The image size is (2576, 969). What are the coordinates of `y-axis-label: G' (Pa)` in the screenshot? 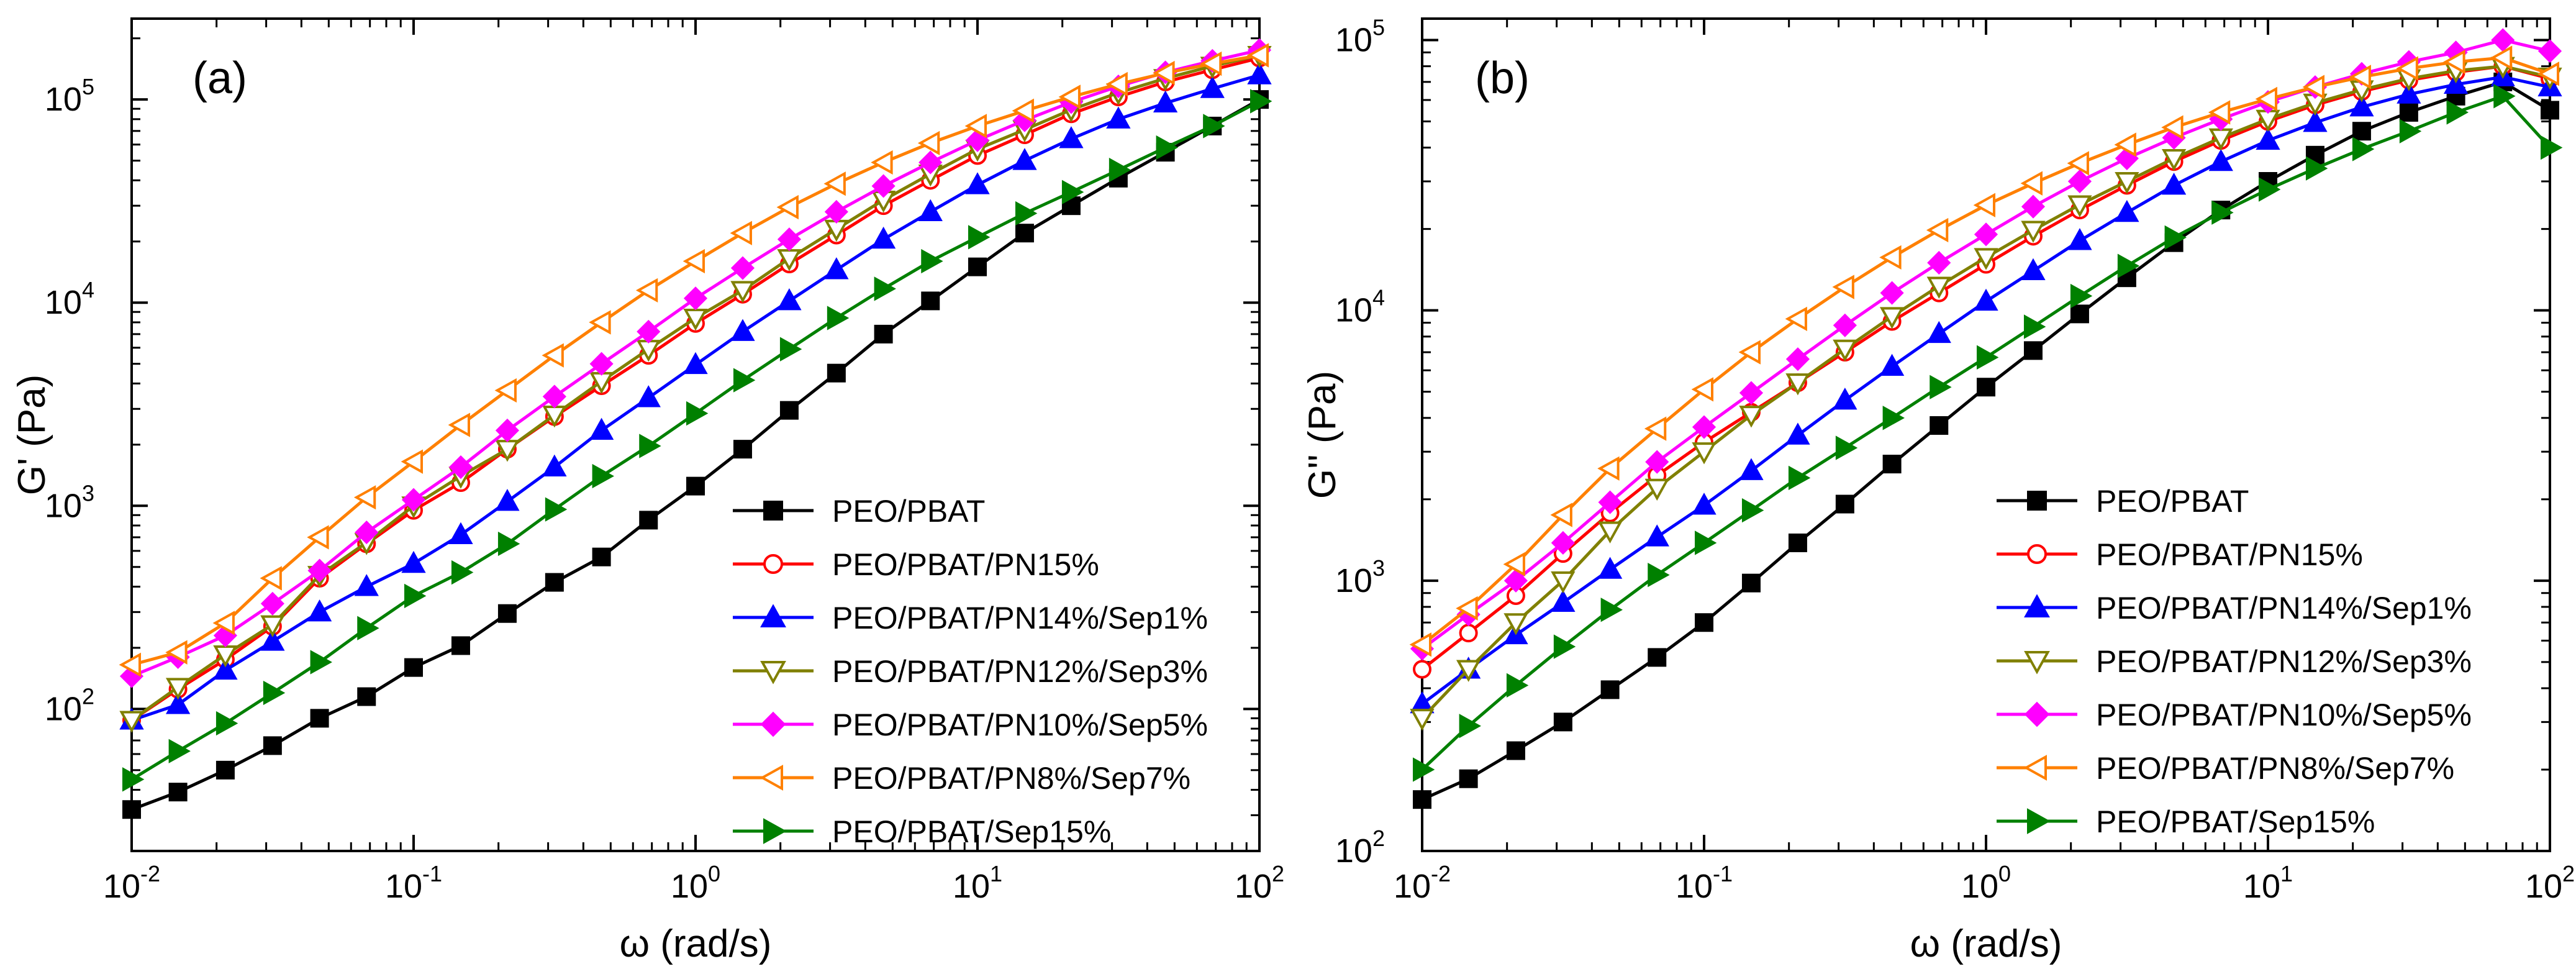 It's located at (32, 435).